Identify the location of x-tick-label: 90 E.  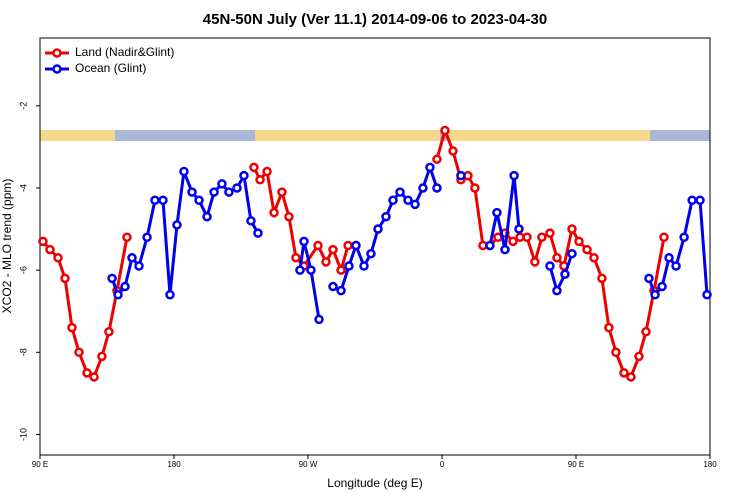
(576, 464).